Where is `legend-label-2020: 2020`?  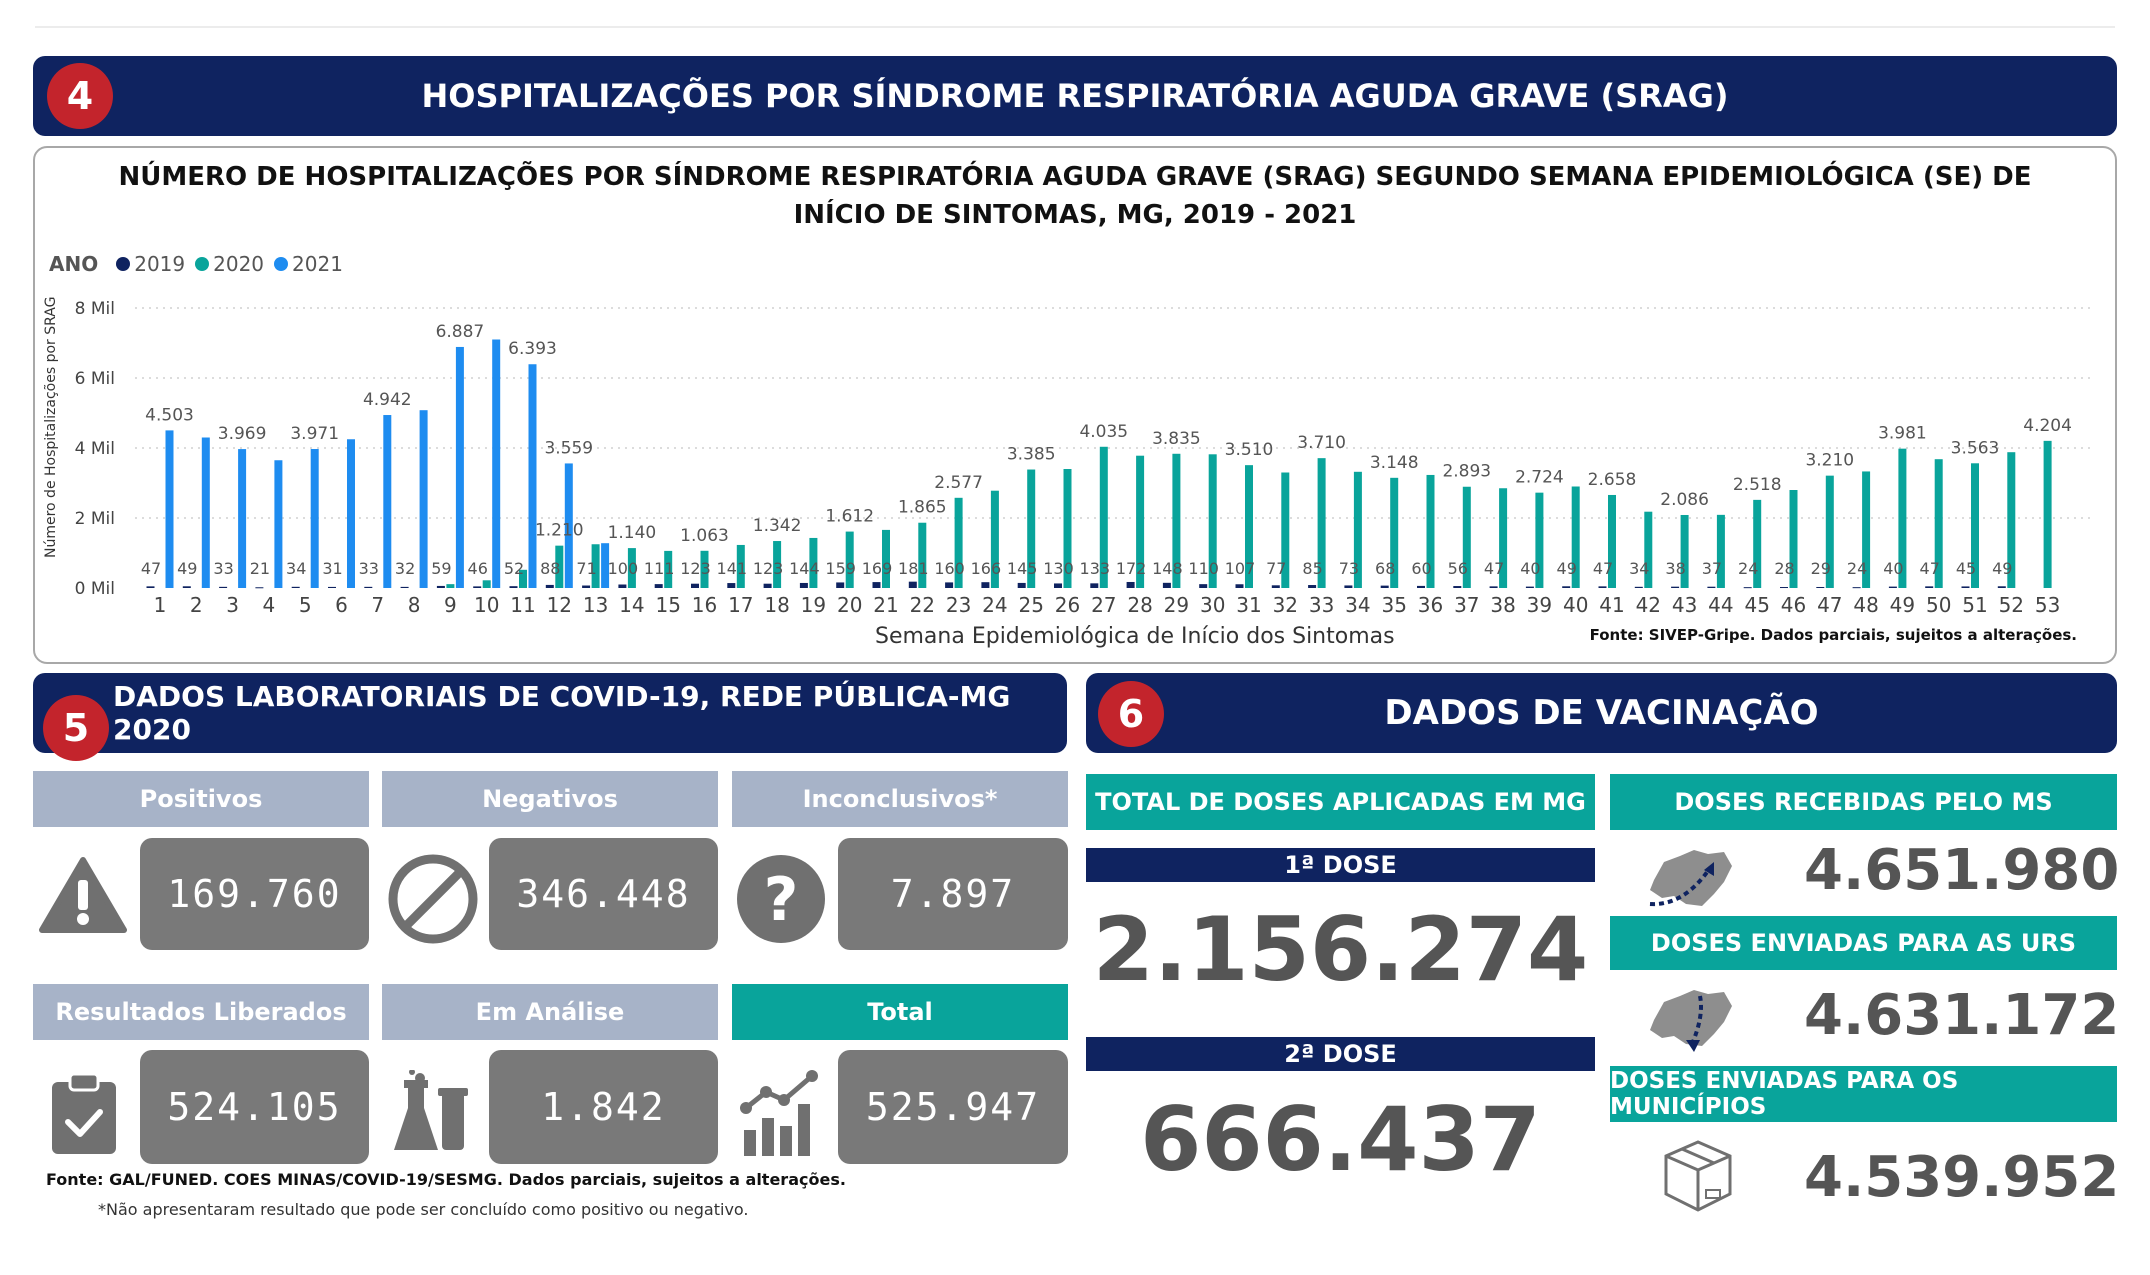
legend-label-2020: 2020 is located at coordinates (239, 264).